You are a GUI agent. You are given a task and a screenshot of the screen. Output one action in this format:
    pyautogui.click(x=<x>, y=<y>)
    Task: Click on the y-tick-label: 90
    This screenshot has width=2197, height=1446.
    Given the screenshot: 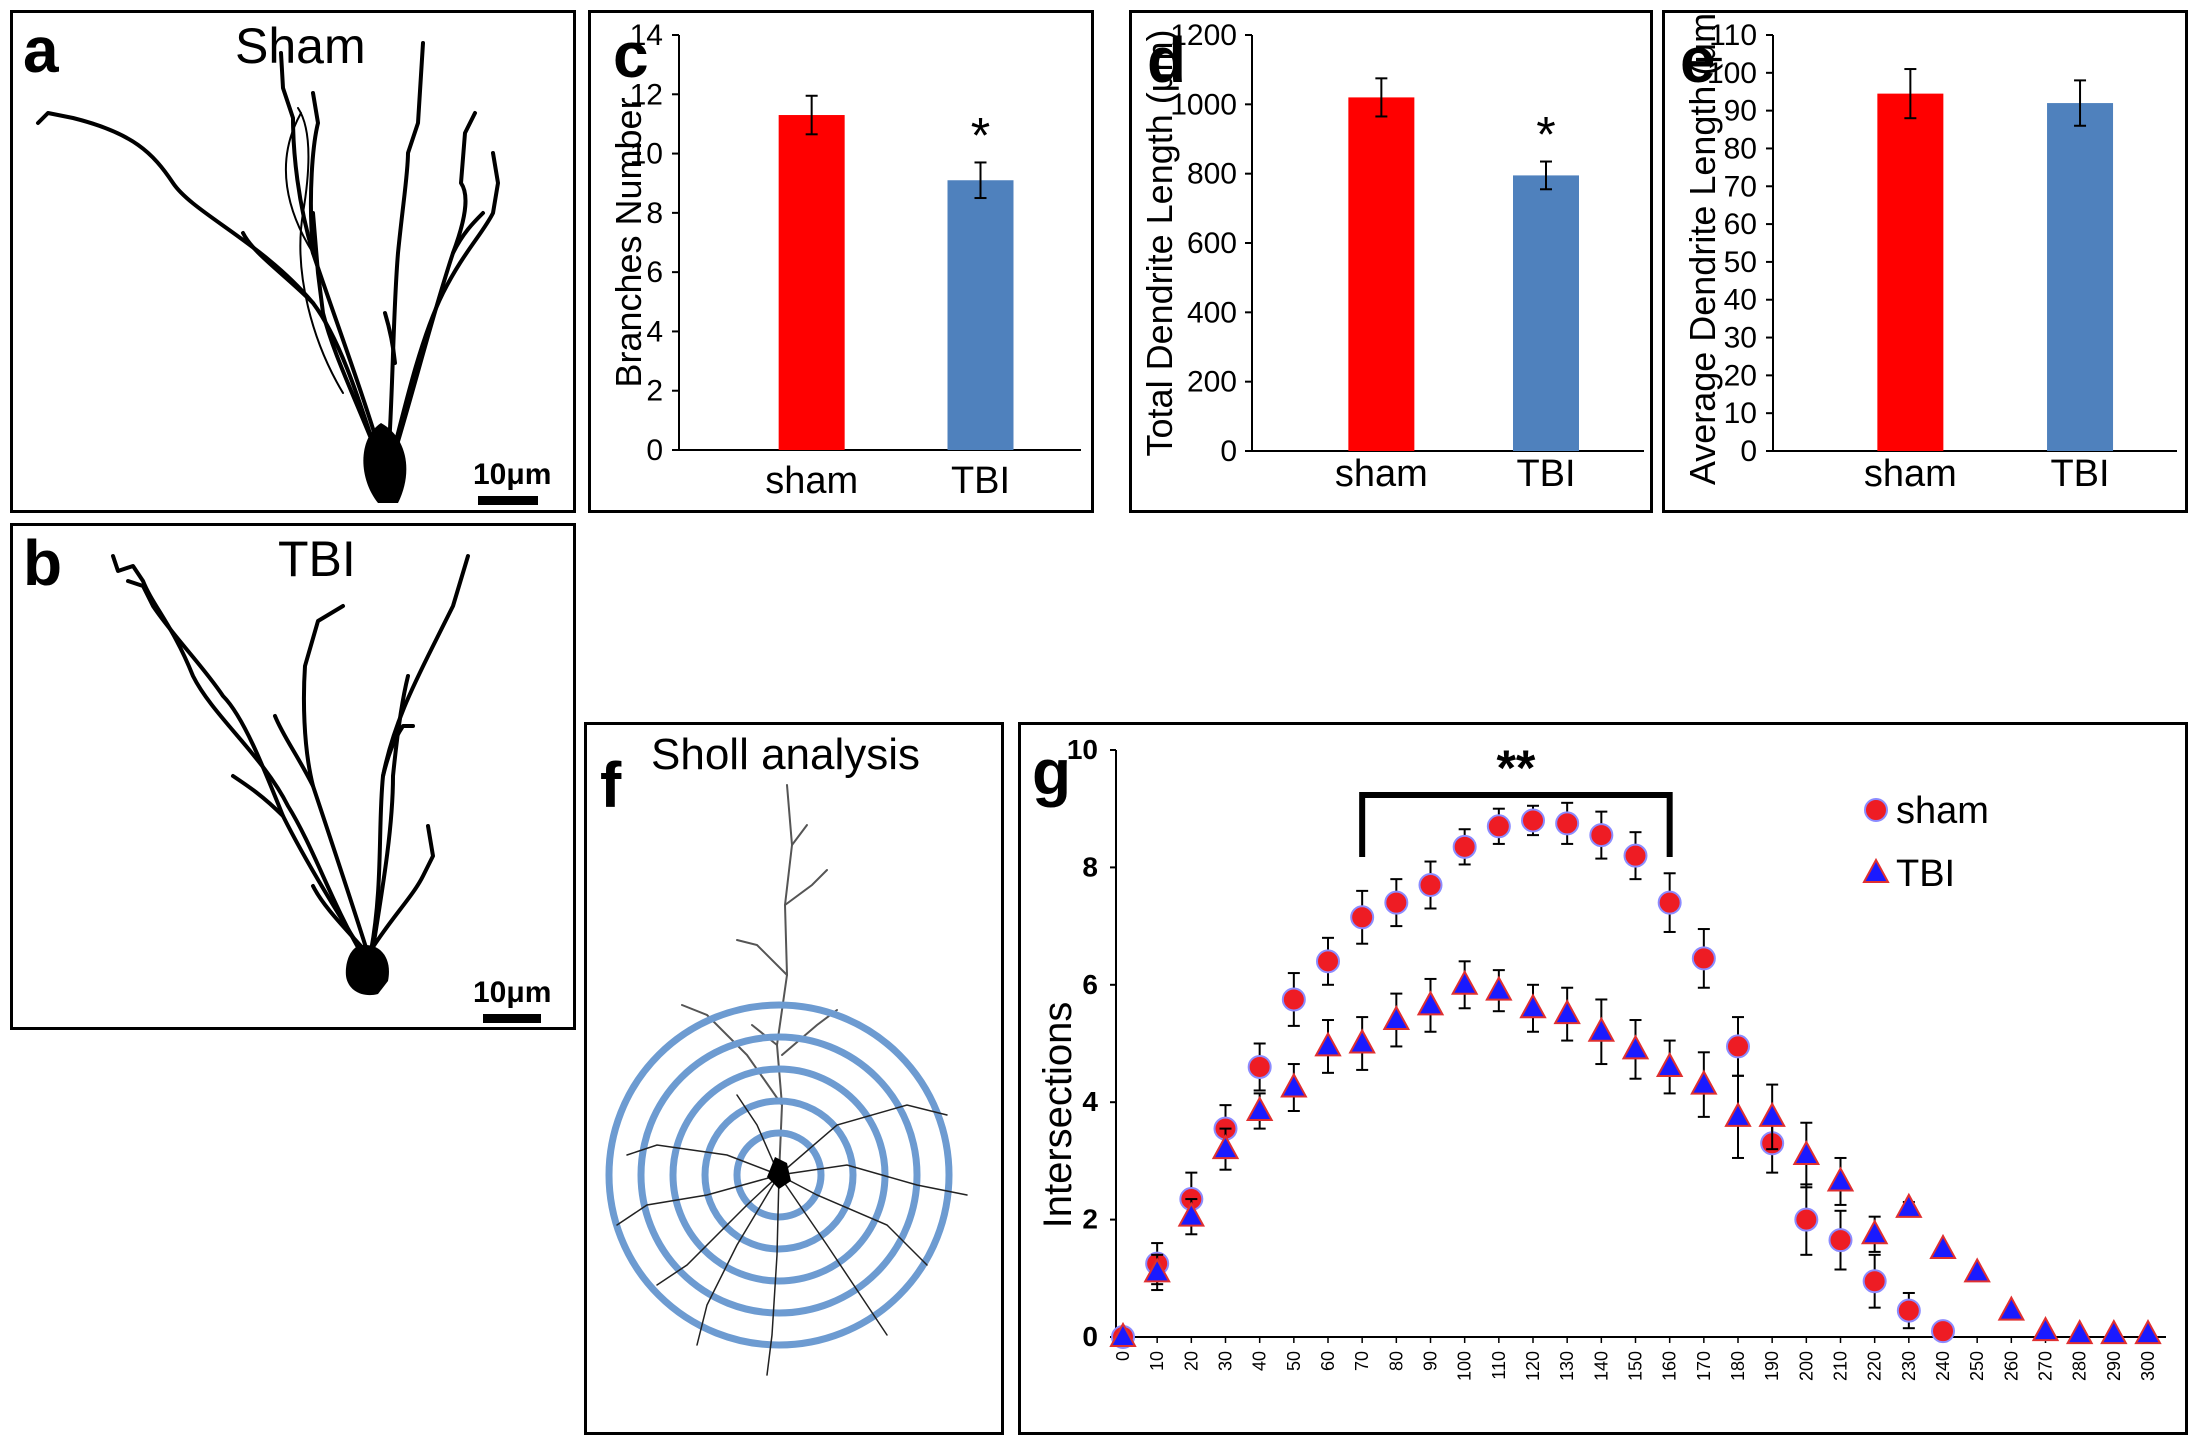 What is the action you would take?
    pyautogui.click(x=1740, y=111)
    